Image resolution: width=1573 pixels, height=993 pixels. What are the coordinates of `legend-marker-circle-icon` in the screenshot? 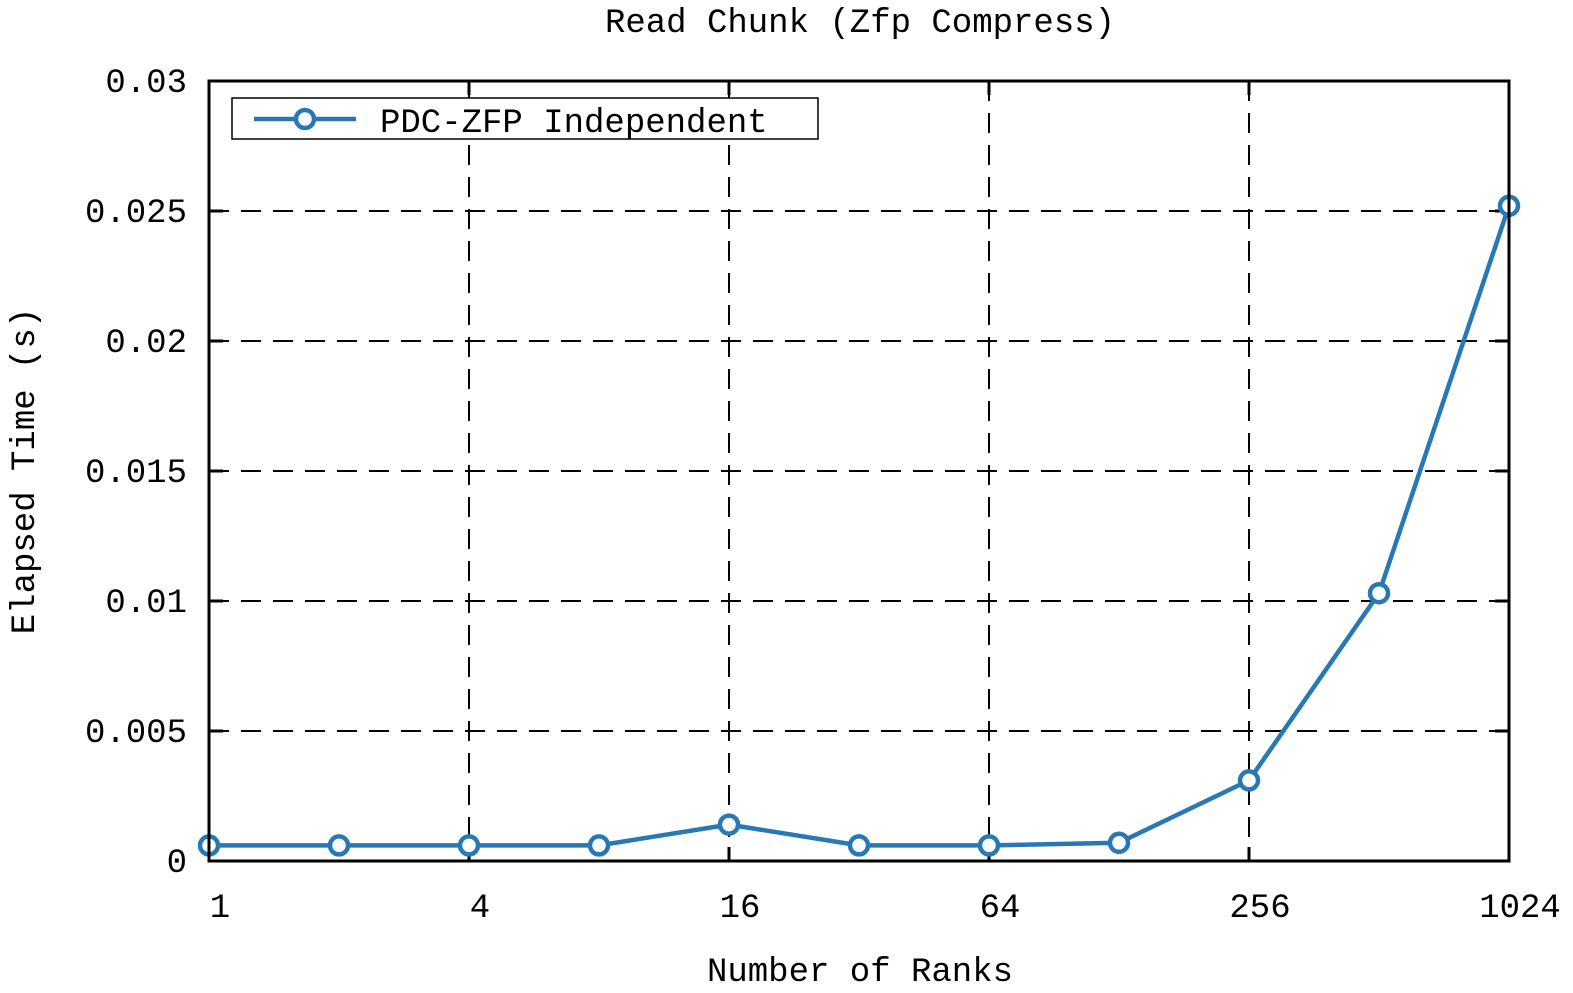 It's located at (305, 119).